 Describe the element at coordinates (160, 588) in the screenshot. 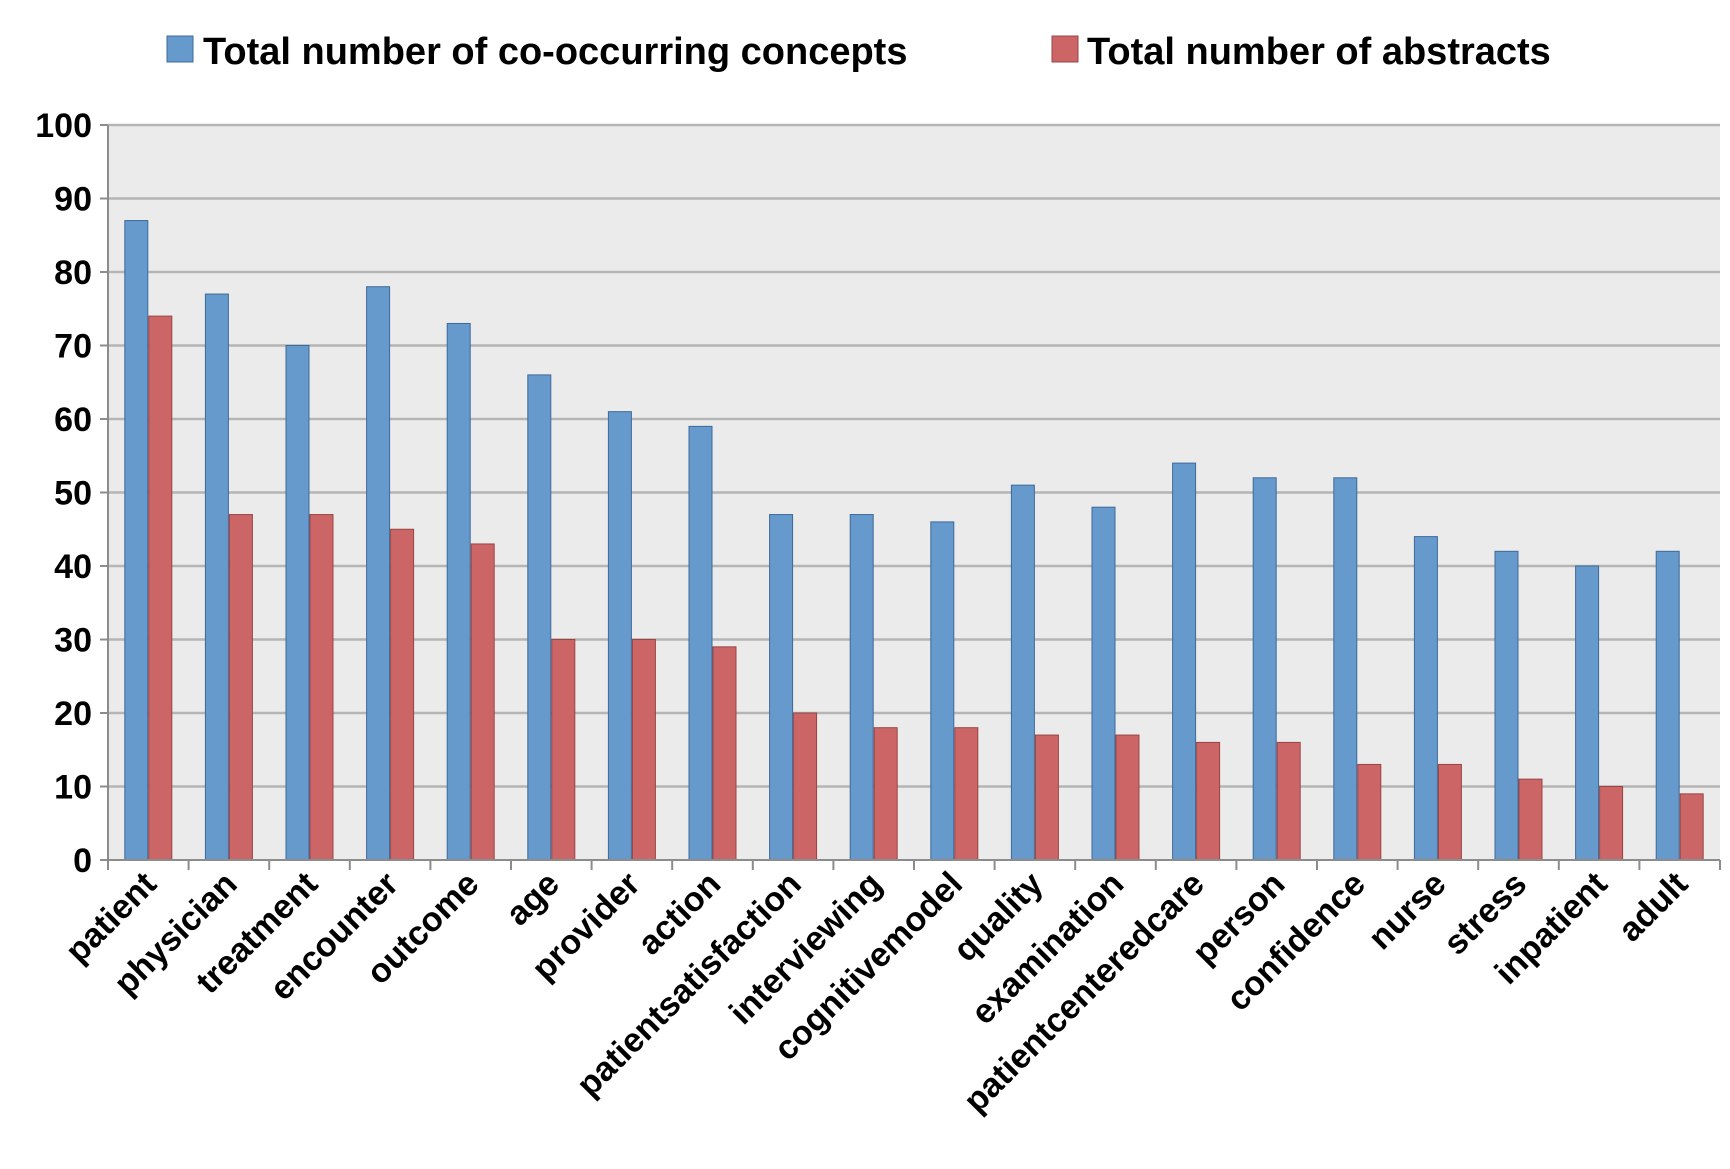

I see `bar-abstracts-patient` at that location.